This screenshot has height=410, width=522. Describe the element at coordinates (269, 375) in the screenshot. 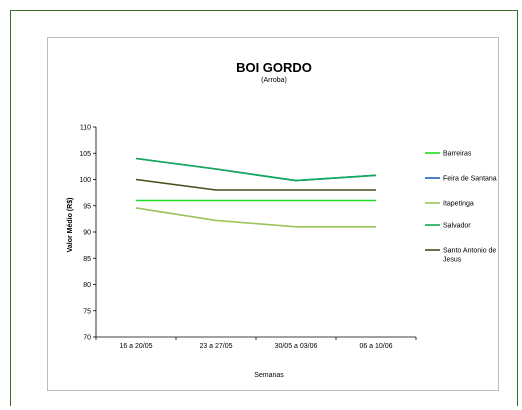

I see `x-axis-label: Semanas` at that location.